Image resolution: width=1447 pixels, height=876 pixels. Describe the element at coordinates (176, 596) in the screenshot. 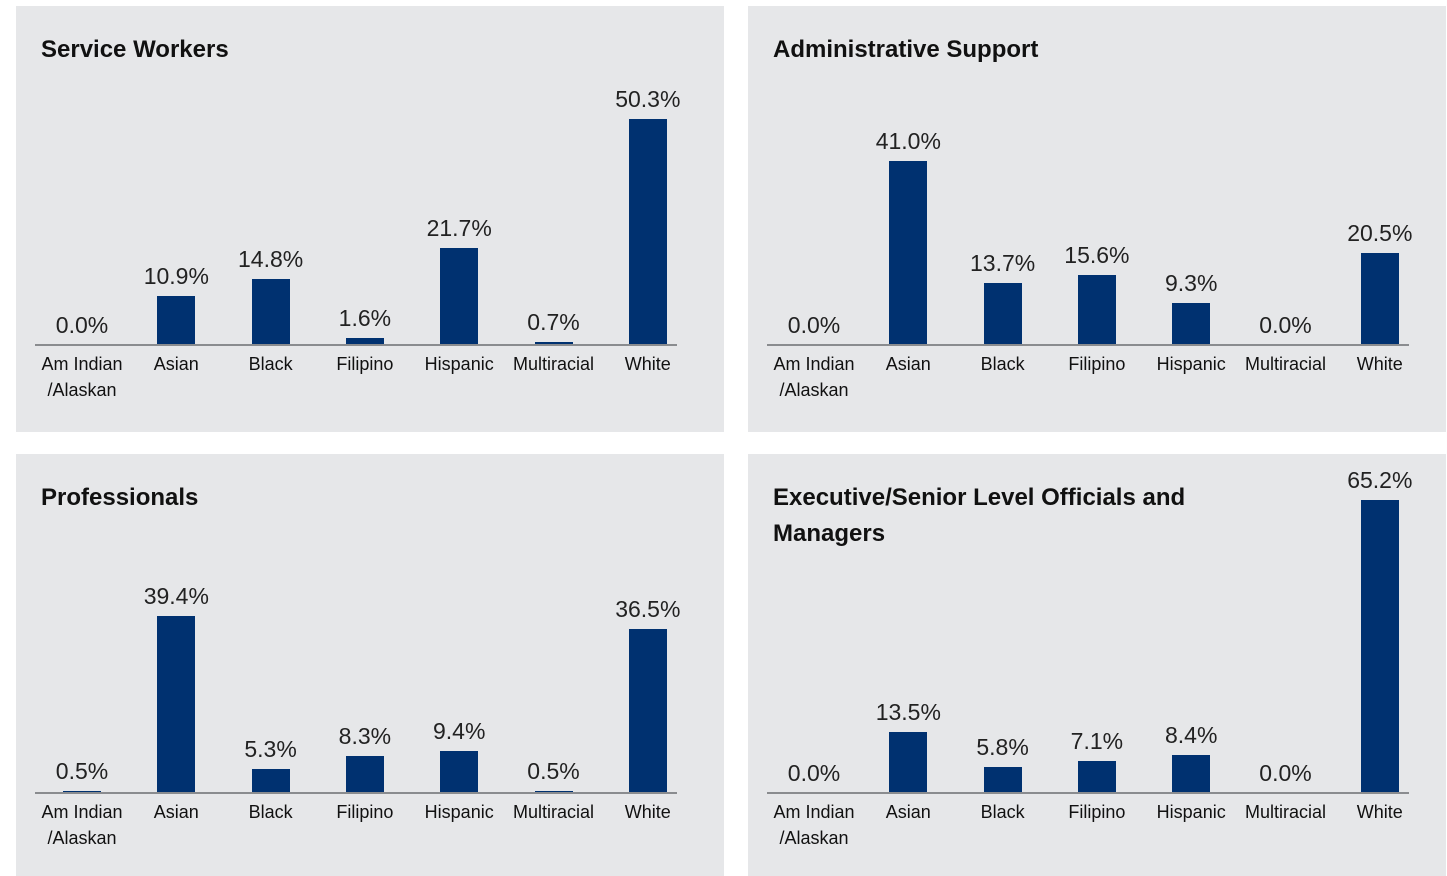

I see `value-label: 39.4%` at that location.